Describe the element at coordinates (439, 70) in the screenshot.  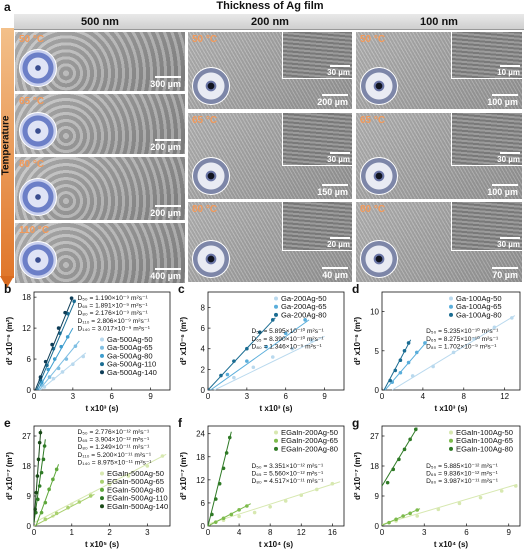
I see `micrograph-tile: 10 µm 50 °C 100 µm` at that location.